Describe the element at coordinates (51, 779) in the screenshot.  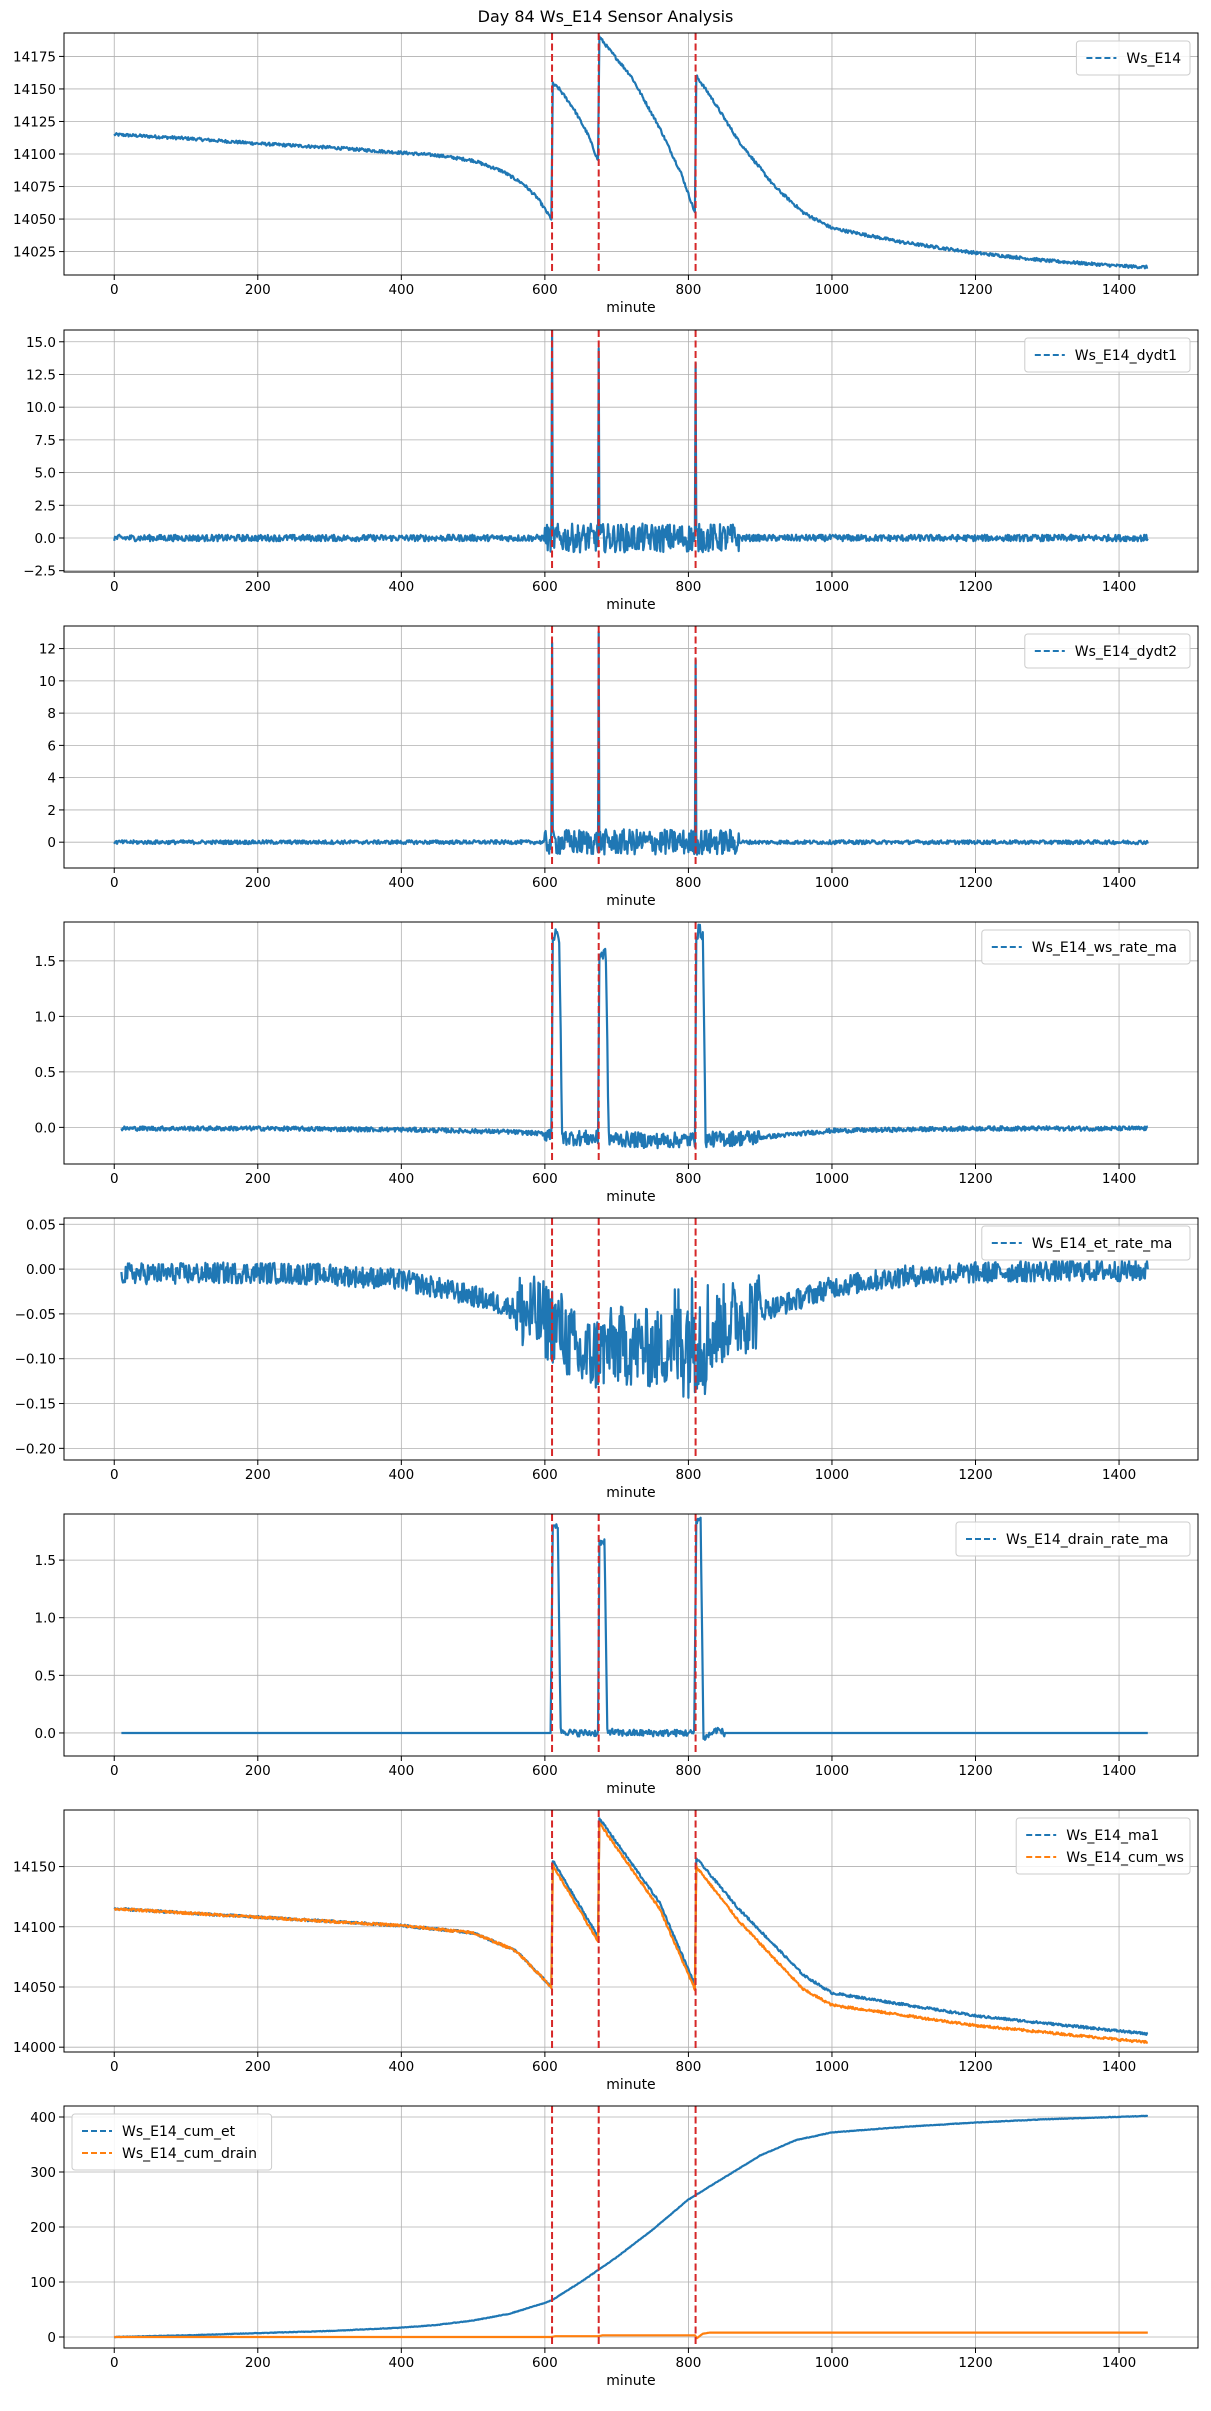
I see `y-tick-label: 4` at that location.